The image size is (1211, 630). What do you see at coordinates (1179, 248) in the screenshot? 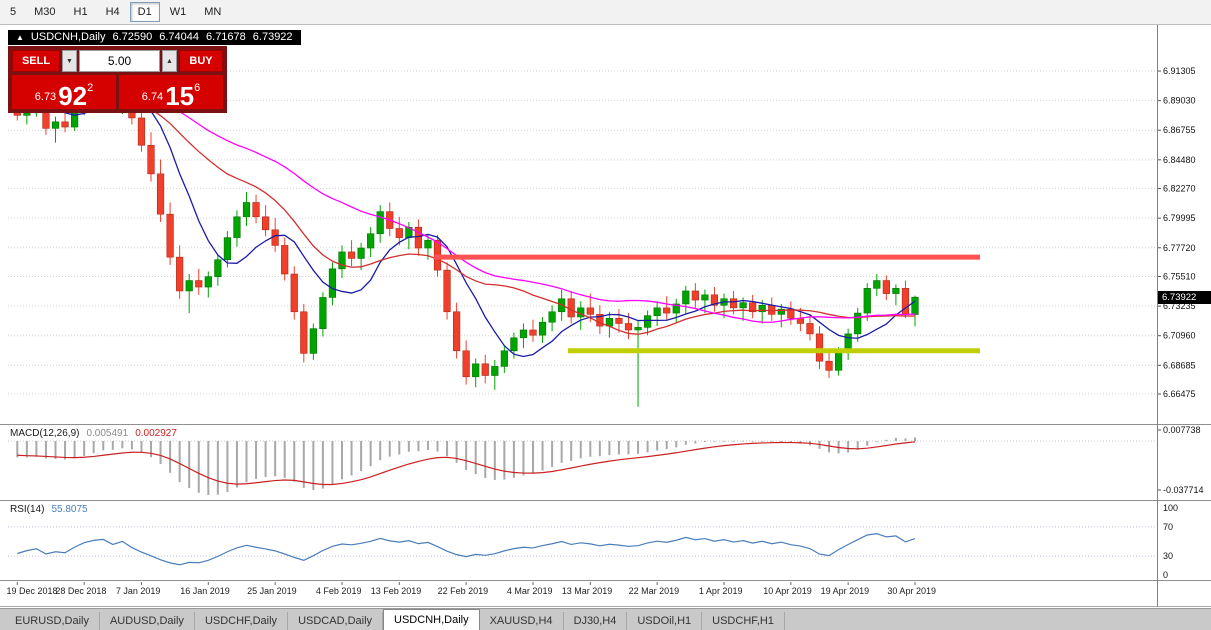
I see `svg-text: 6.77720` at bounding box center [1179, 248].